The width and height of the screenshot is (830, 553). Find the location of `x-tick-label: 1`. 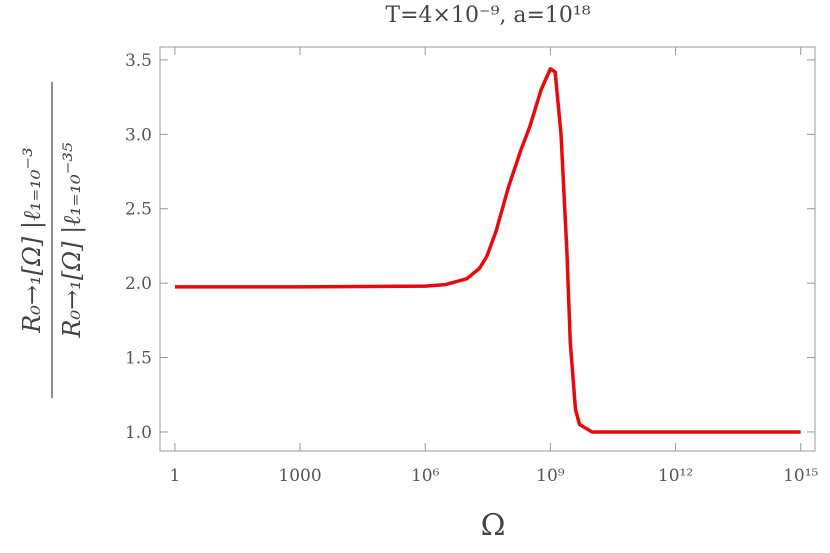

x-tick-label: 1 is located at coordinates (174, 476).